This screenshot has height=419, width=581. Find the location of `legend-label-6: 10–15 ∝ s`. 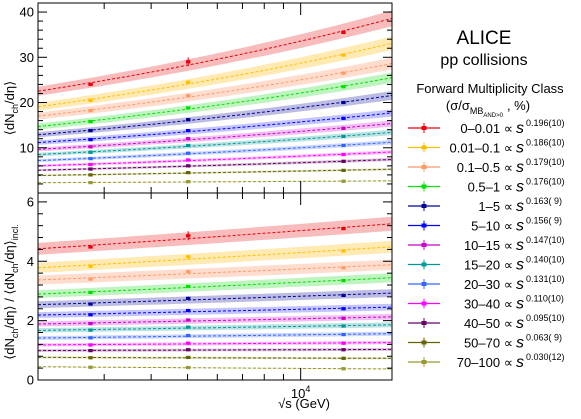

legend-label-6: 10–15 ∝ s is located at coordinates (494, 245).